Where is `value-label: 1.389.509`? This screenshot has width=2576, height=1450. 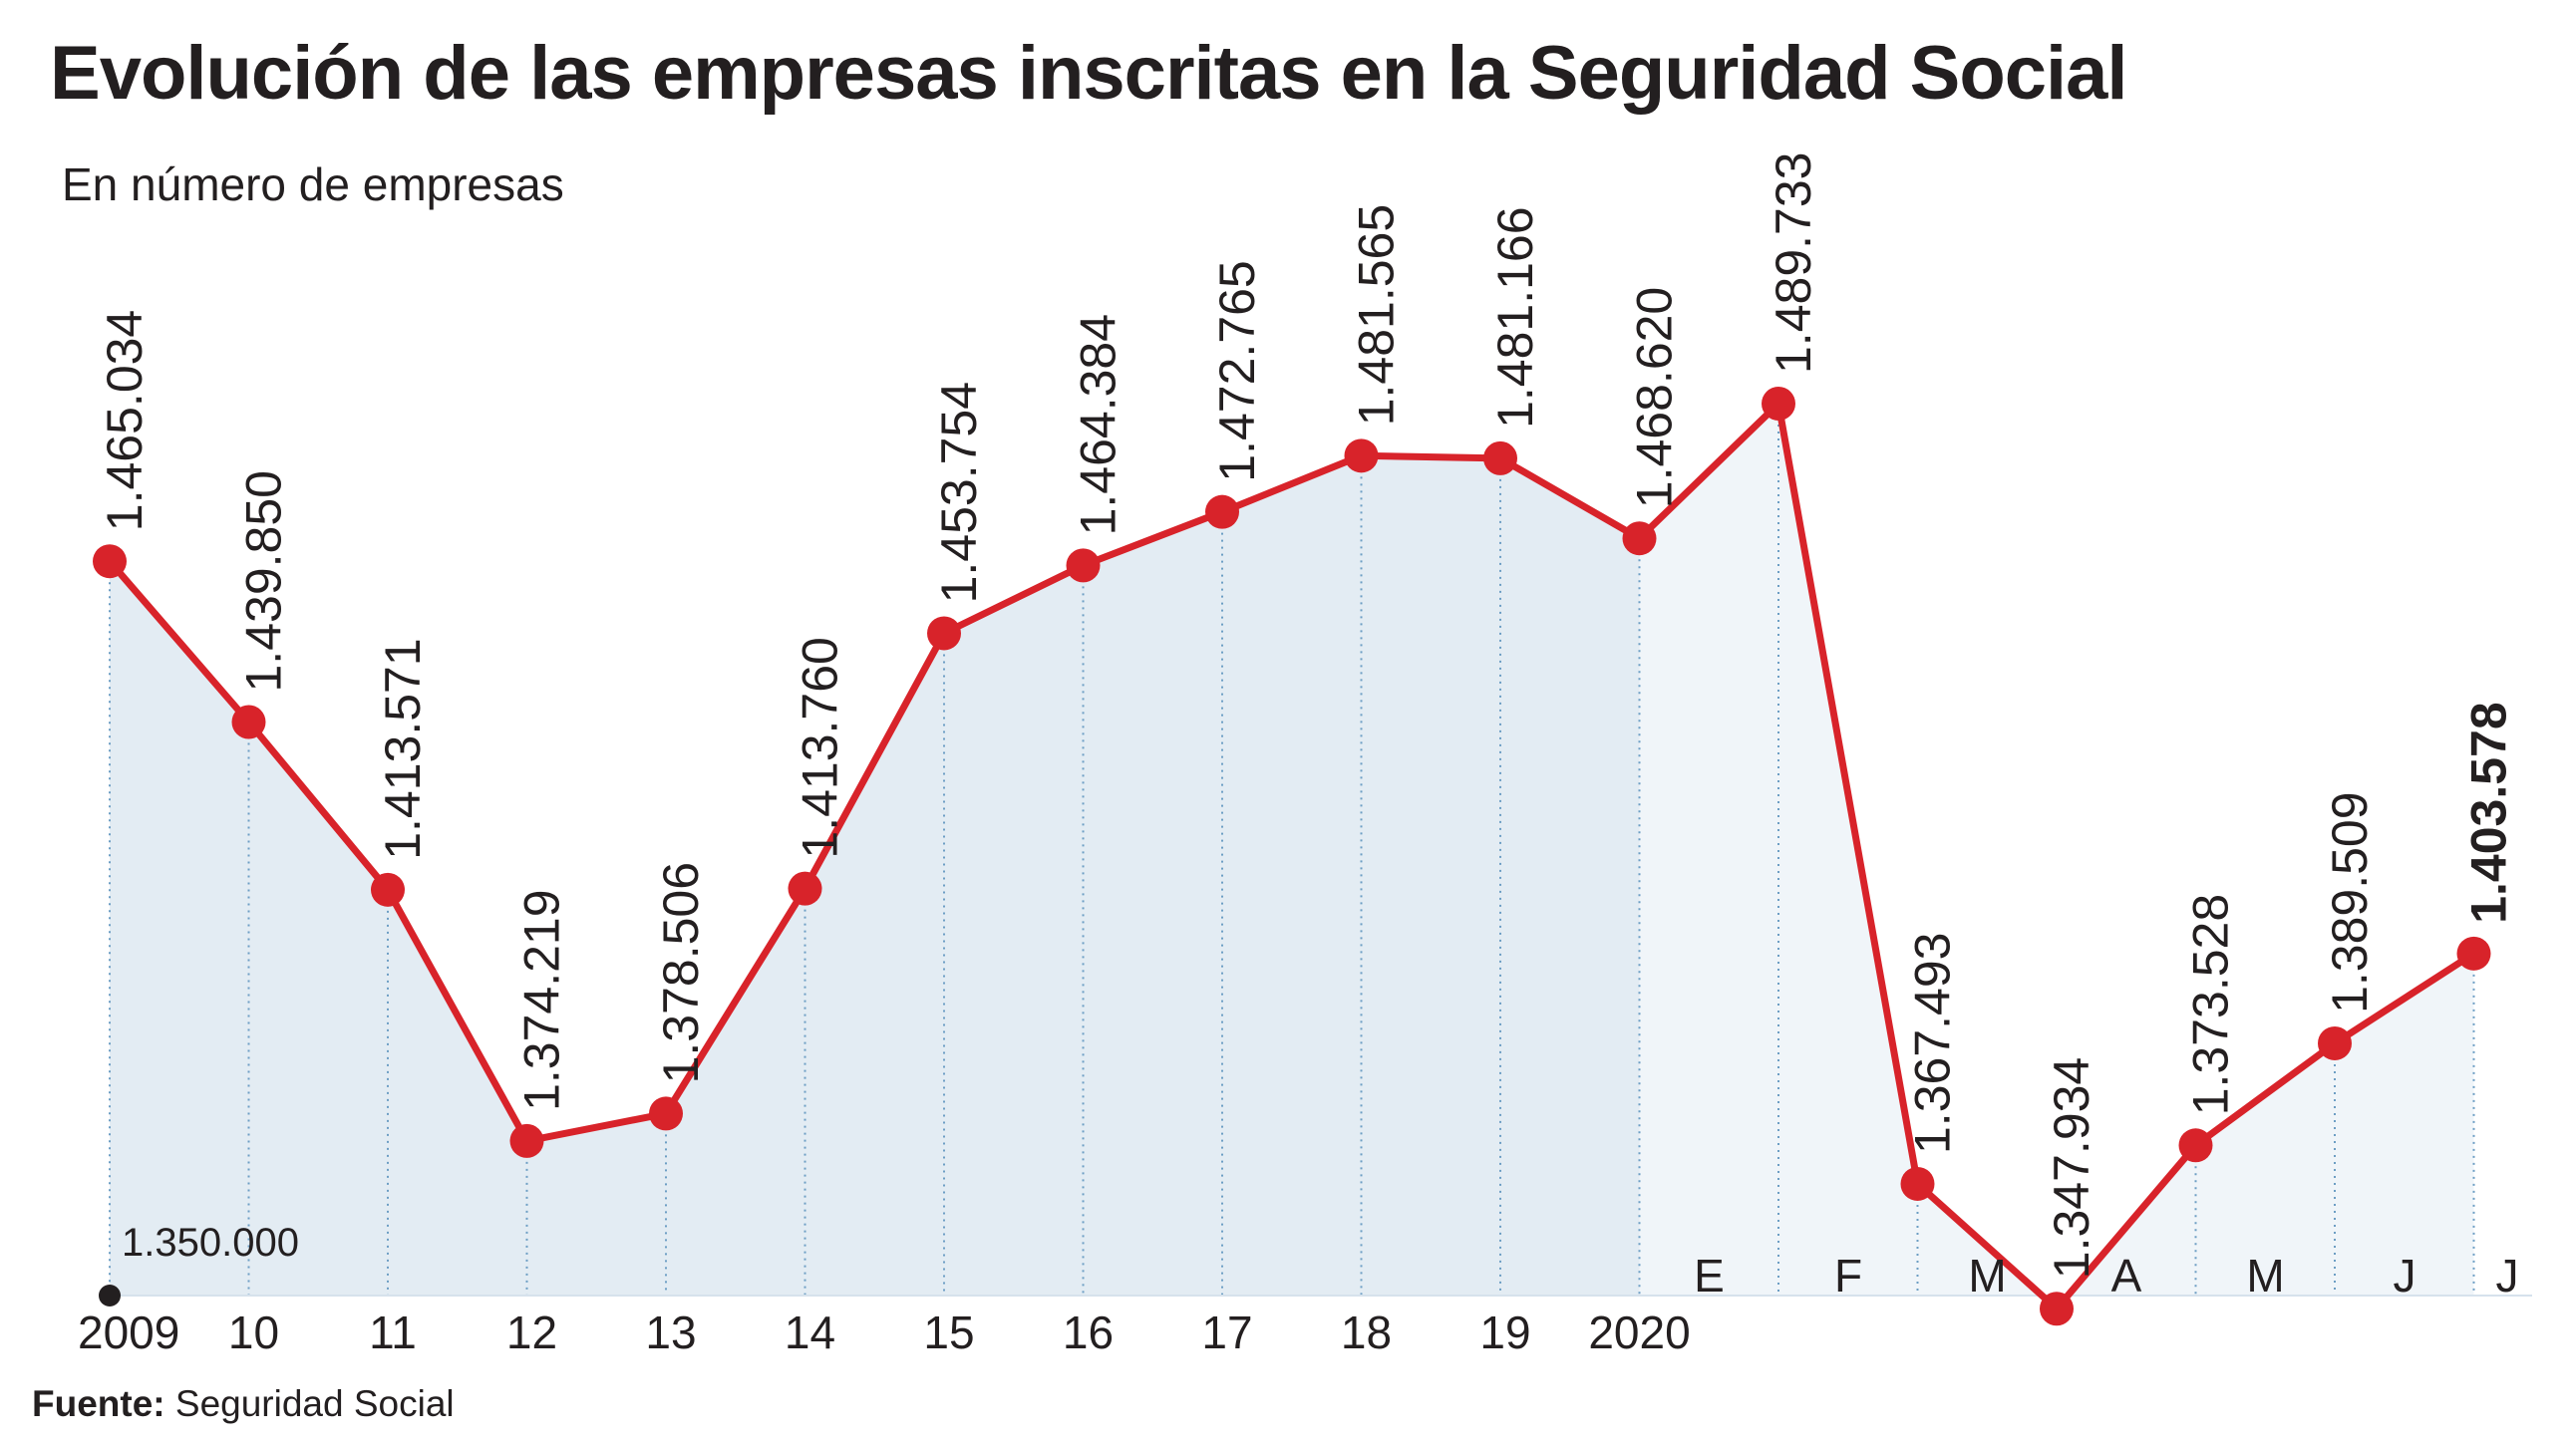 value-label: 1.389.509 is located at coordinates (2350, 902).